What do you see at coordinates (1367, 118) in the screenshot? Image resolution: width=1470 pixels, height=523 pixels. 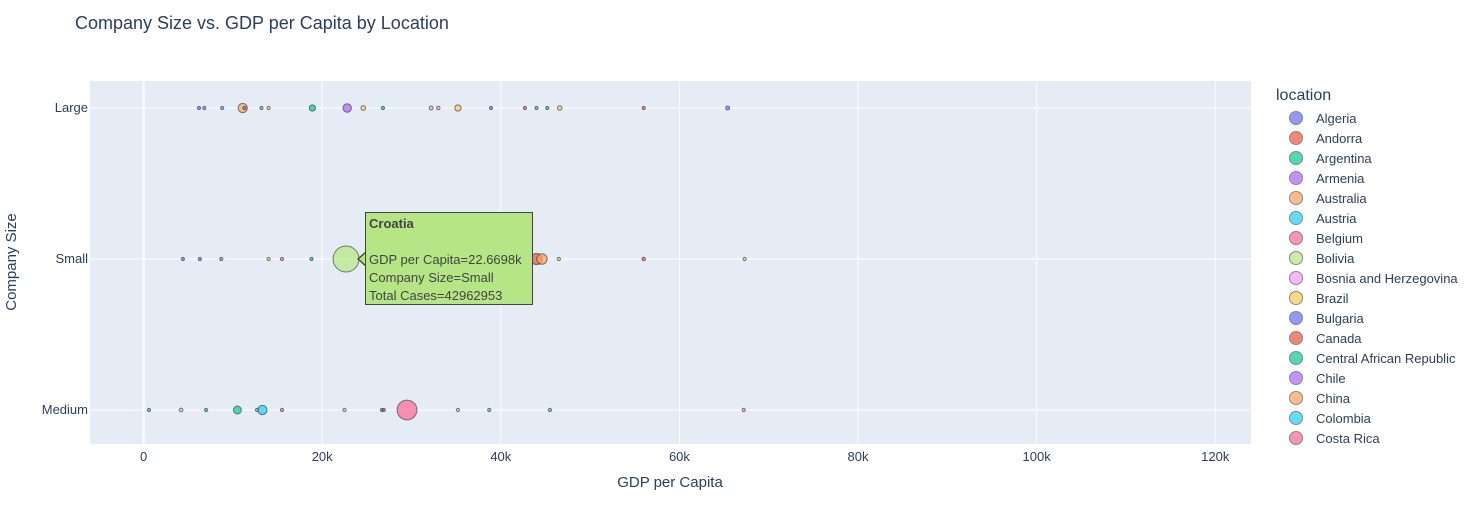 I see `legend-item-algeria: Algeria` at bounding box center [1367, 118].